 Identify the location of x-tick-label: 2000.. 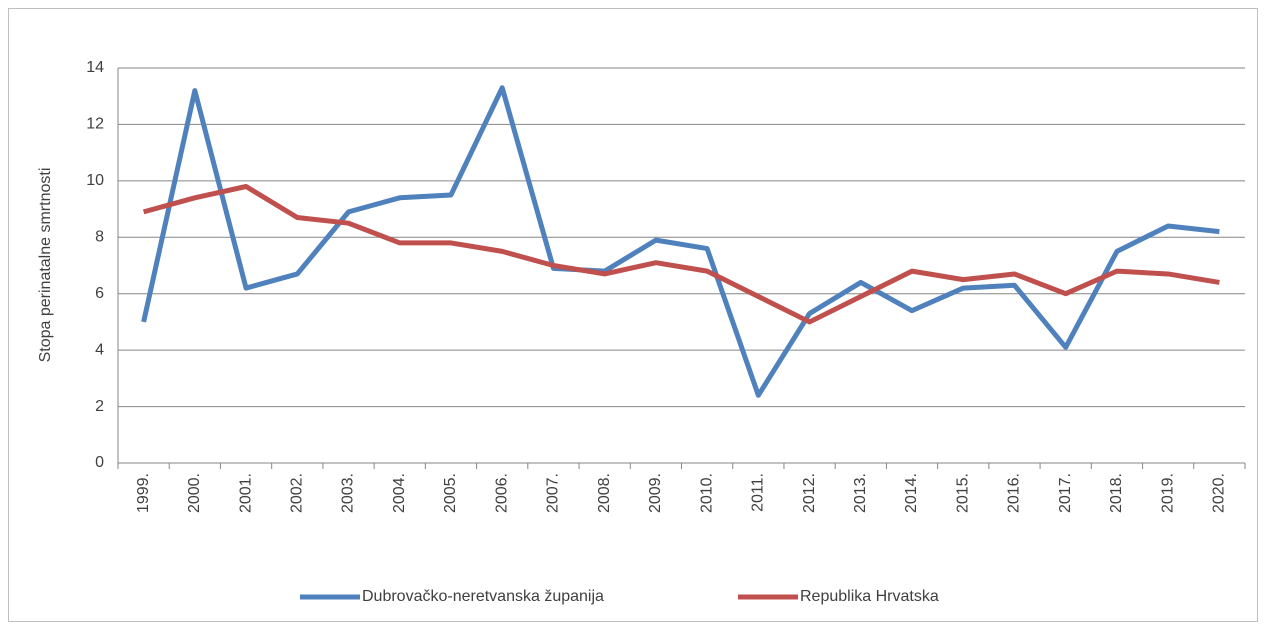
(194, 493).